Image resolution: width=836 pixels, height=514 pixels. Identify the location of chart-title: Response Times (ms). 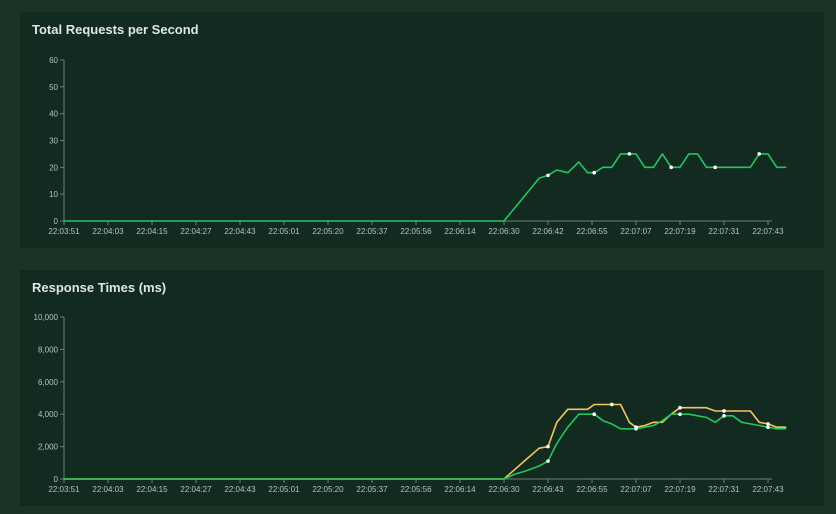
(99, 287).